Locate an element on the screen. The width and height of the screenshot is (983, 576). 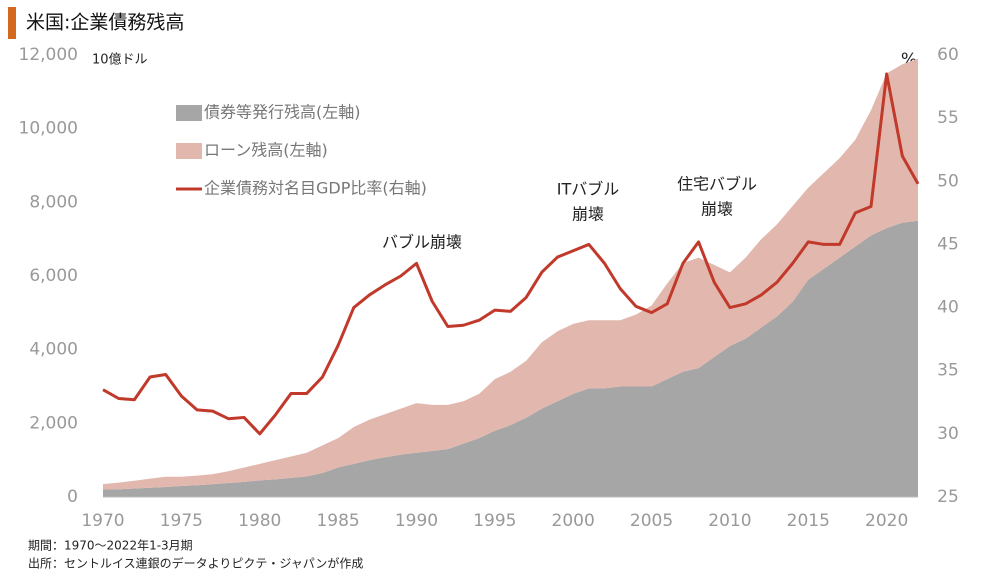
y2-tick-label: 50 is located at coordinates (948, 181).